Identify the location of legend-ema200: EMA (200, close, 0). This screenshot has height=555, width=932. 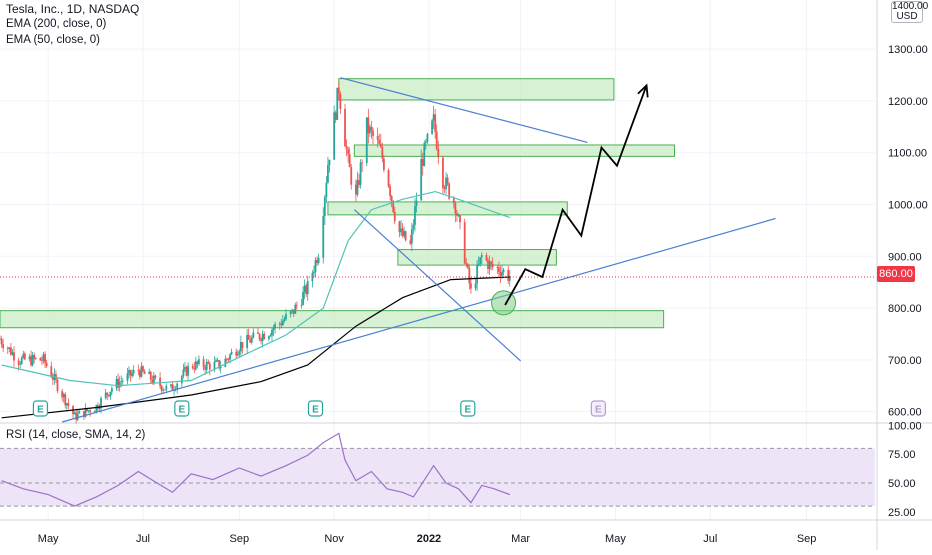
(56, 24).